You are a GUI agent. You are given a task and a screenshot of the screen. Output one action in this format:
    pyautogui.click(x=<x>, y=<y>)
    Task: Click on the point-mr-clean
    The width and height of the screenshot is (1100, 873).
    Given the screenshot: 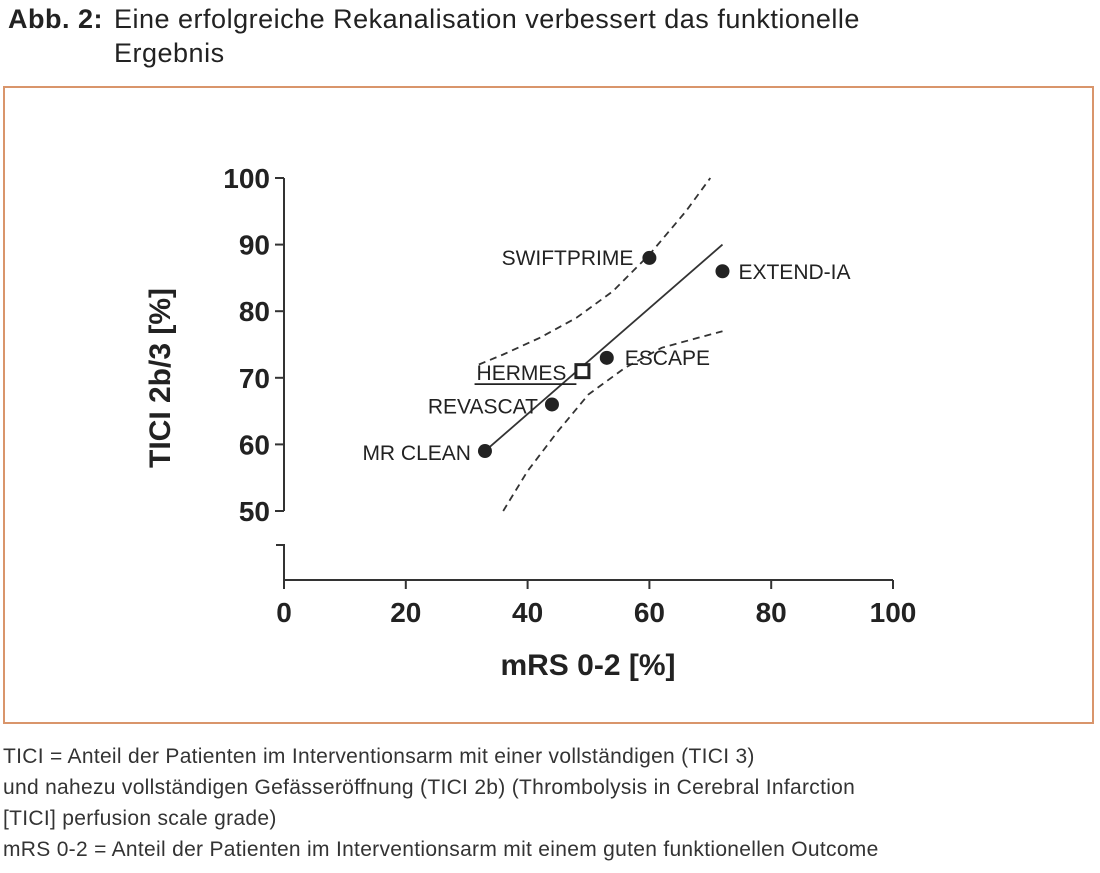 What is the action you would take?
    pyautogui.click(x=484, y=451)
    